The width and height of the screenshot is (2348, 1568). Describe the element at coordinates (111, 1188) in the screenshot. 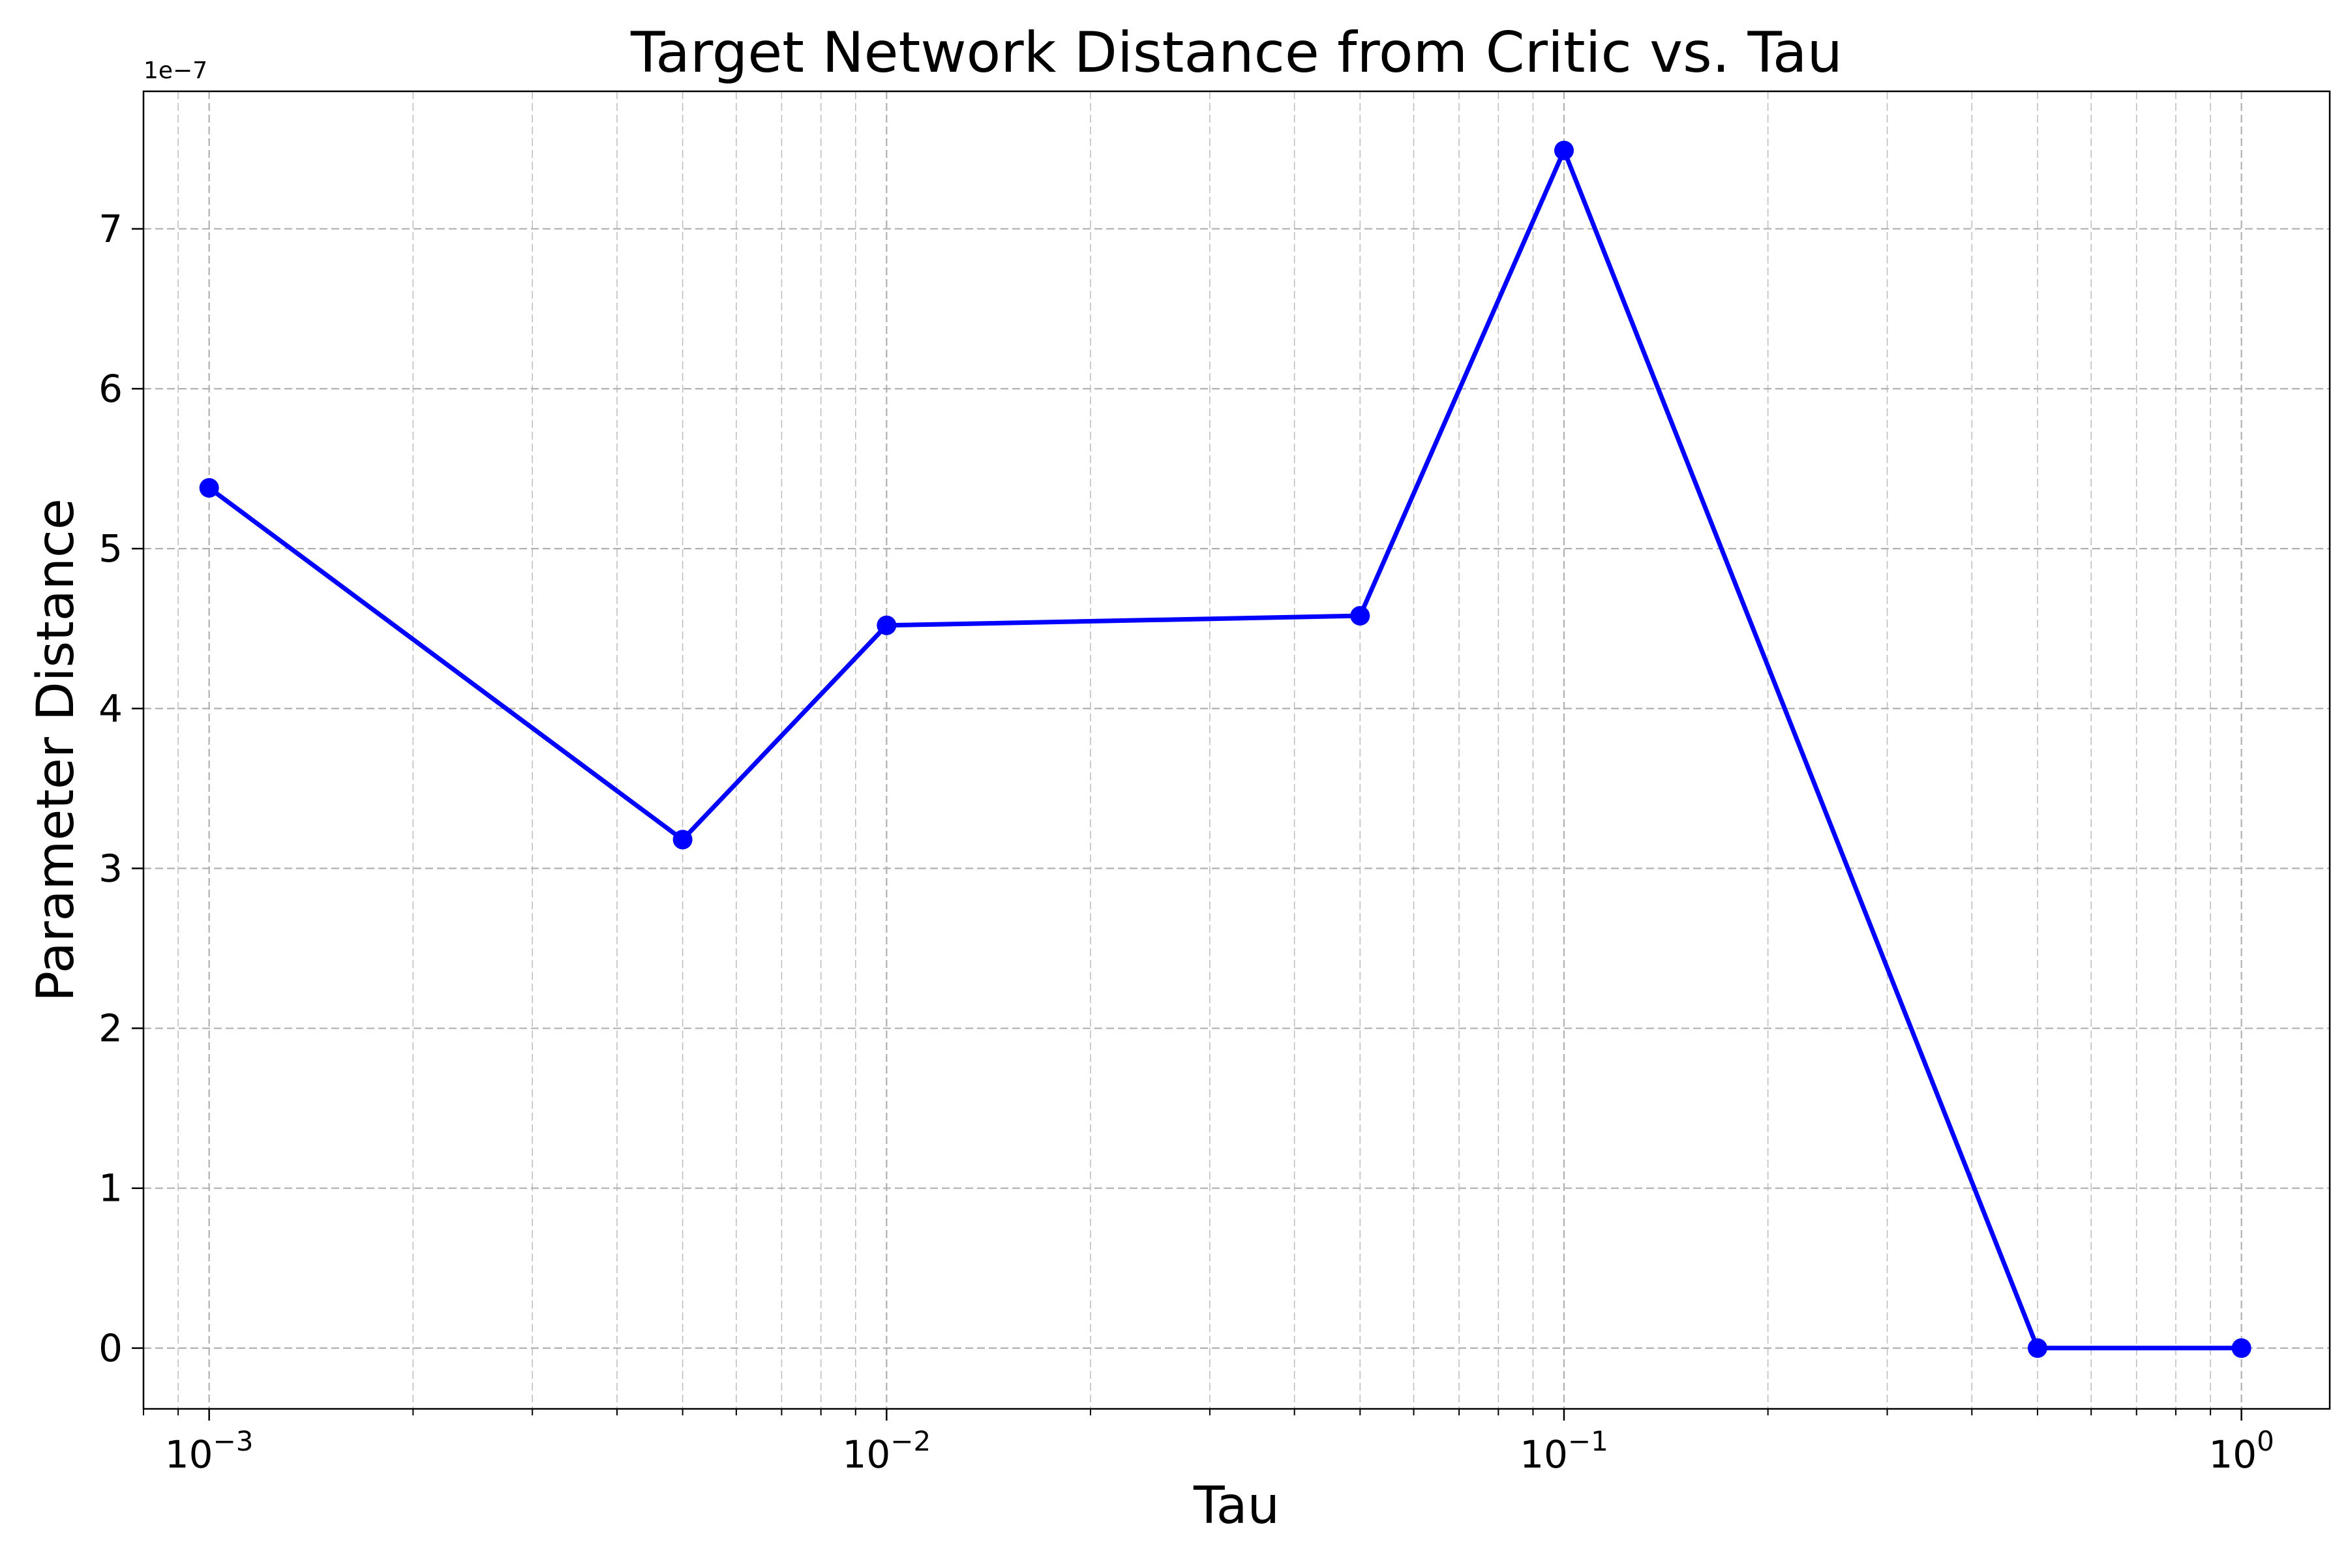

I see `y-tick-label: 1` at that location.